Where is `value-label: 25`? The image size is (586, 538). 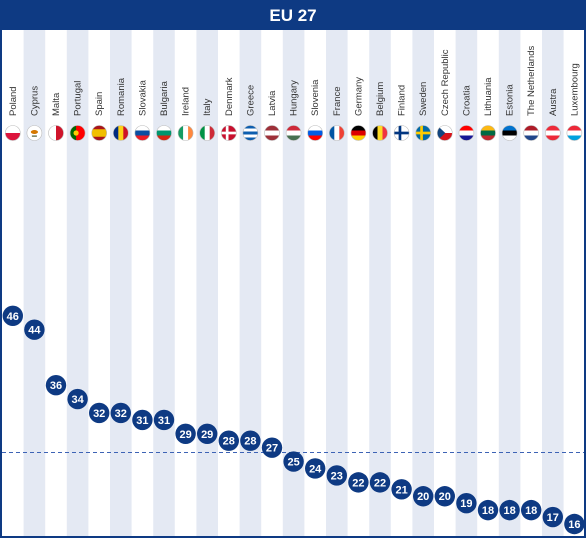
value-label: 25 is located at coordinates (293, 463).